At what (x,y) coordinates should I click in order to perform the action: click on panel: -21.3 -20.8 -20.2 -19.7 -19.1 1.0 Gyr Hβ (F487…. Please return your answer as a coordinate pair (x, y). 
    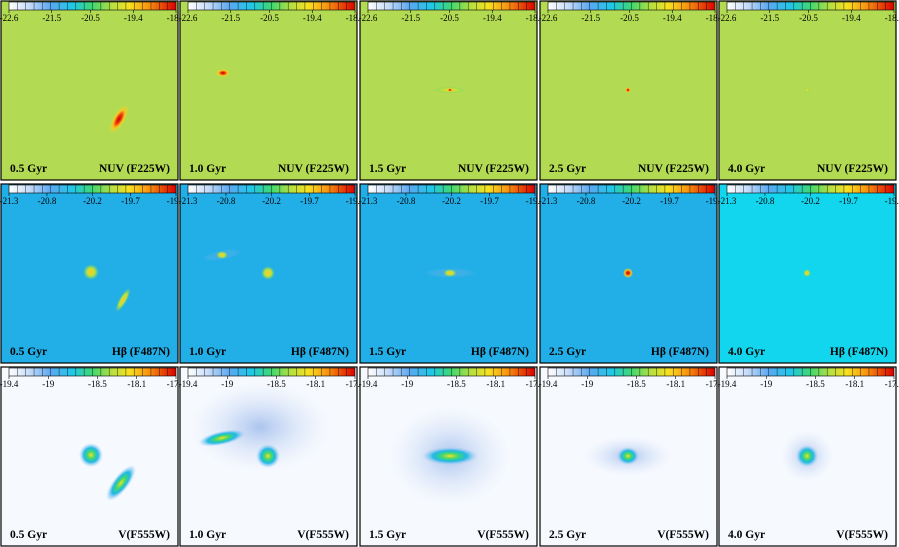
    Looking at the image, I should click on (271, 273).